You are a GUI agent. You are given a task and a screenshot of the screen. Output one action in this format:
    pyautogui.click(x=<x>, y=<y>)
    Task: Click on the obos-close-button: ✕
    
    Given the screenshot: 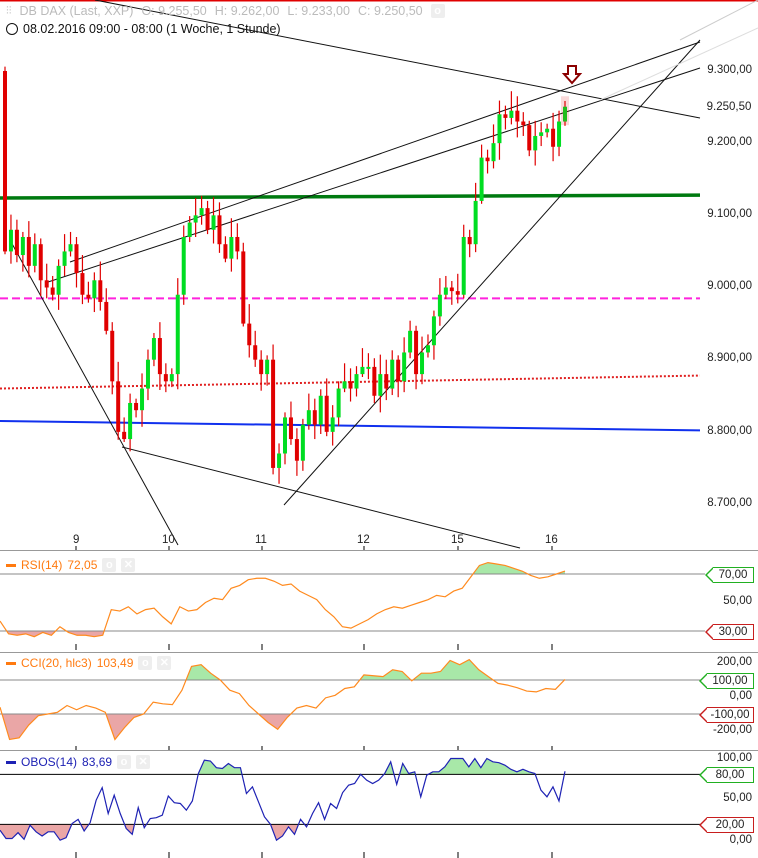 What is the action you would take?
    pyautogui.click(x=143, y=762)
    